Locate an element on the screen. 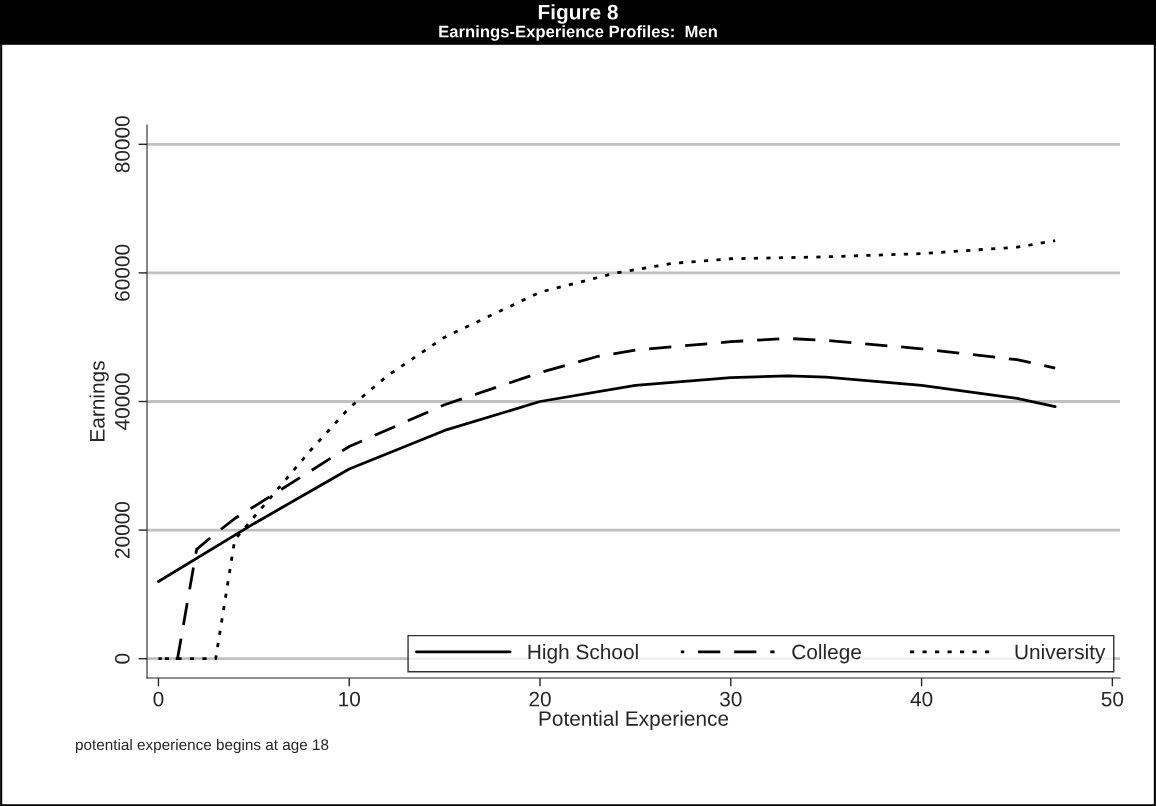 The height and width of the screenshot is (806, 1156). x-tick-label: 10 is located at coordinates (349, 699).